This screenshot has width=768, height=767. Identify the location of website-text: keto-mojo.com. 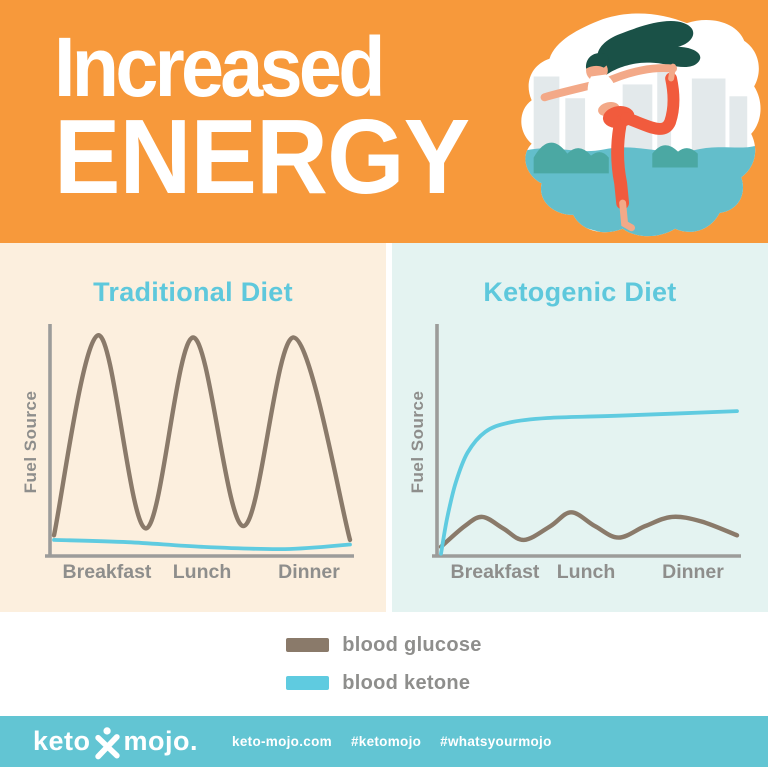
(282, 741).